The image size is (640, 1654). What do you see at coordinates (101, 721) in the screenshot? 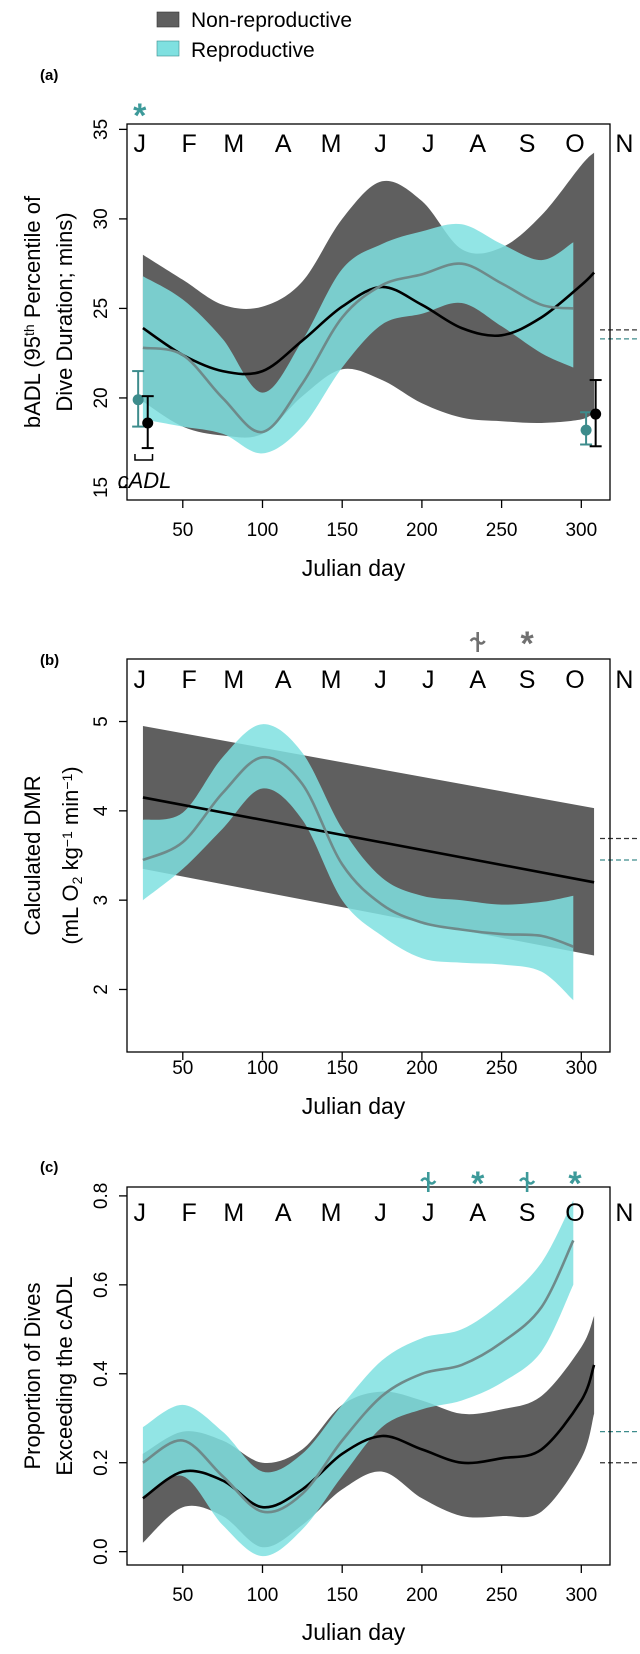
I see `y-tick-label: 5` at bounding box center [101, 721].